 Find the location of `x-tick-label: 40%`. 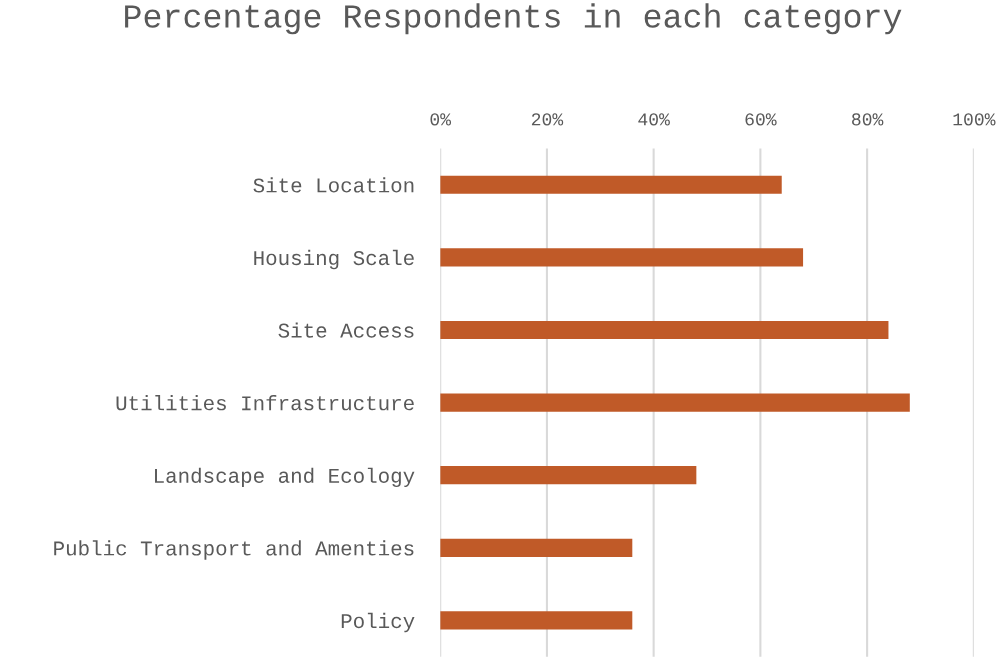

x-tick-label: 40% is located at coordinates (654, 119).